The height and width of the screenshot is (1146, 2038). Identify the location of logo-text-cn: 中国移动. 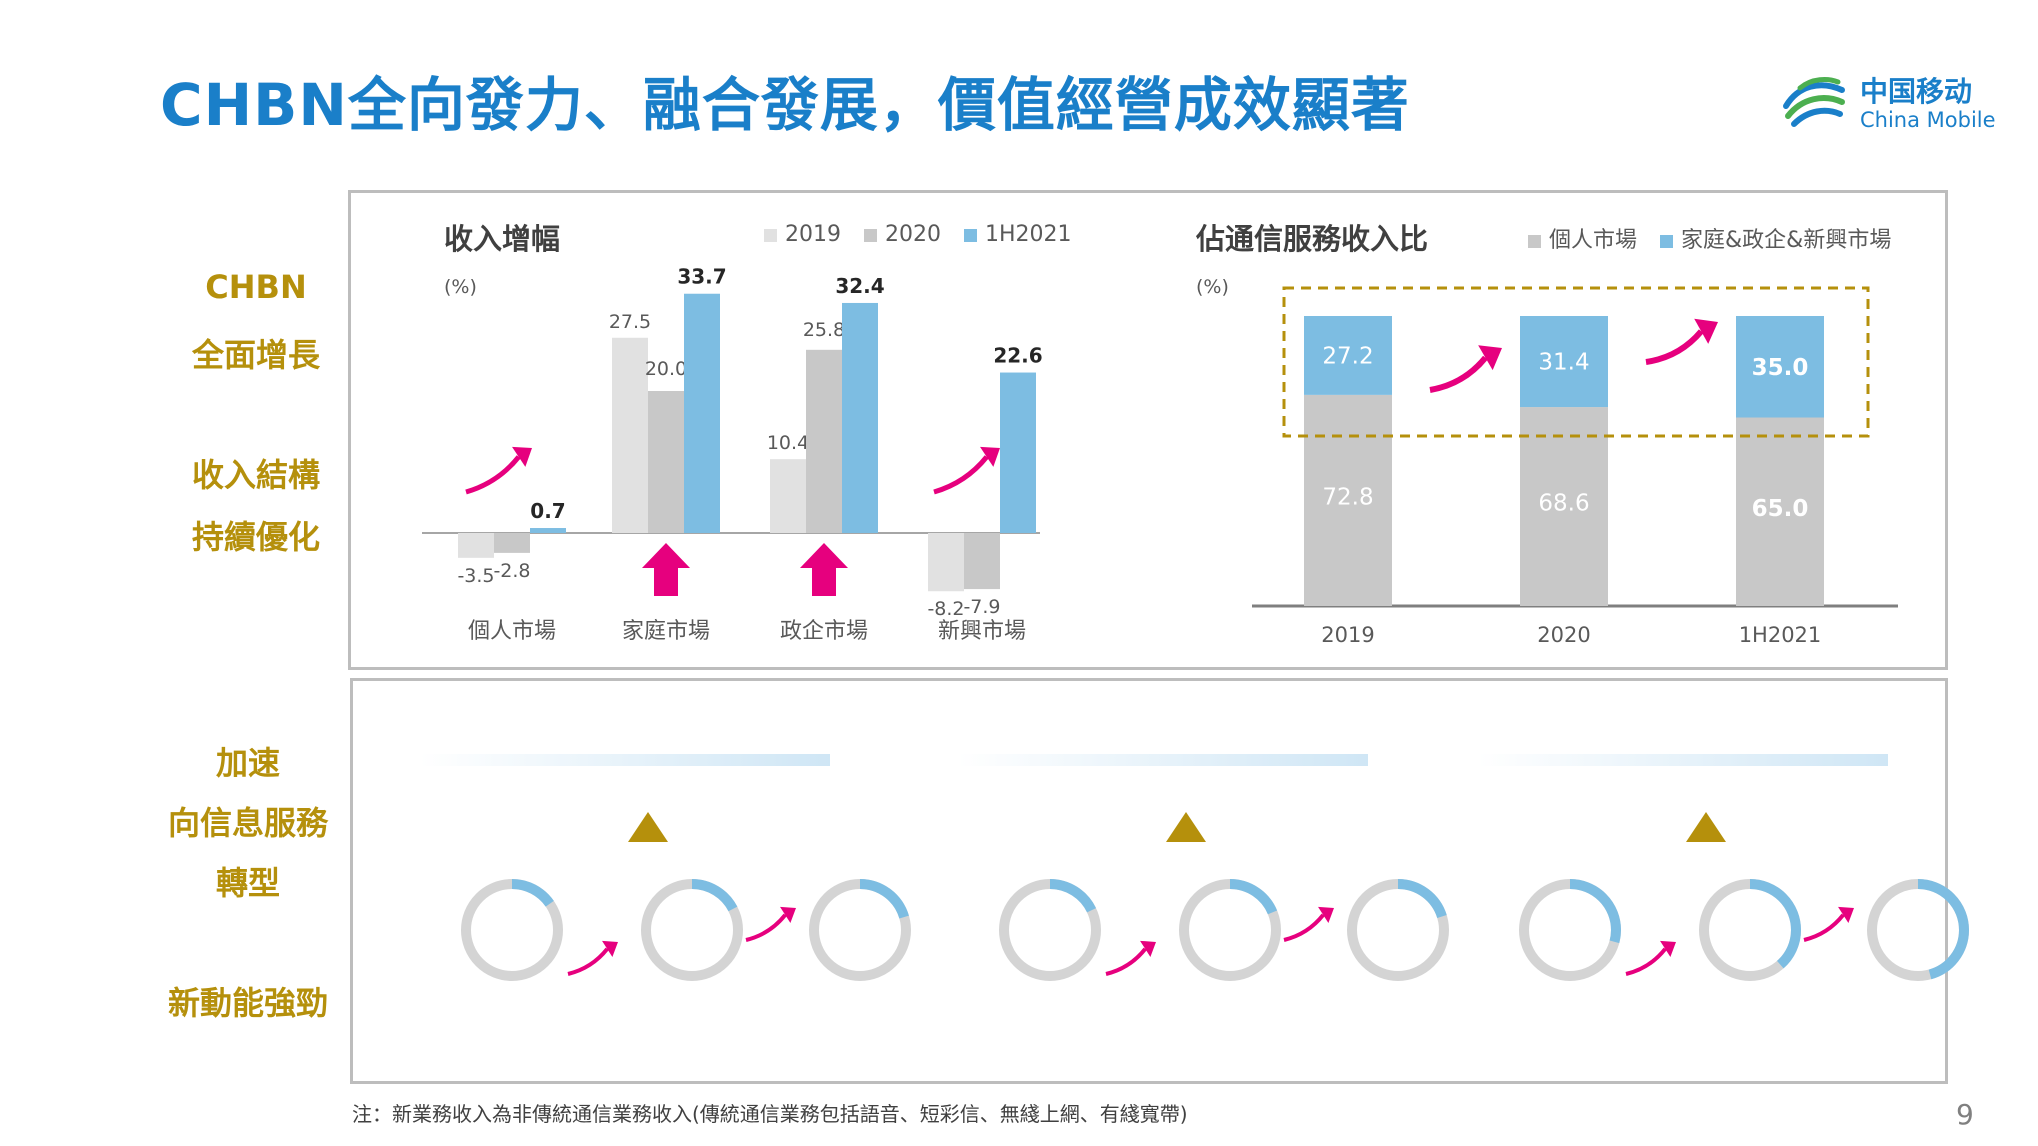
(1916, 91).